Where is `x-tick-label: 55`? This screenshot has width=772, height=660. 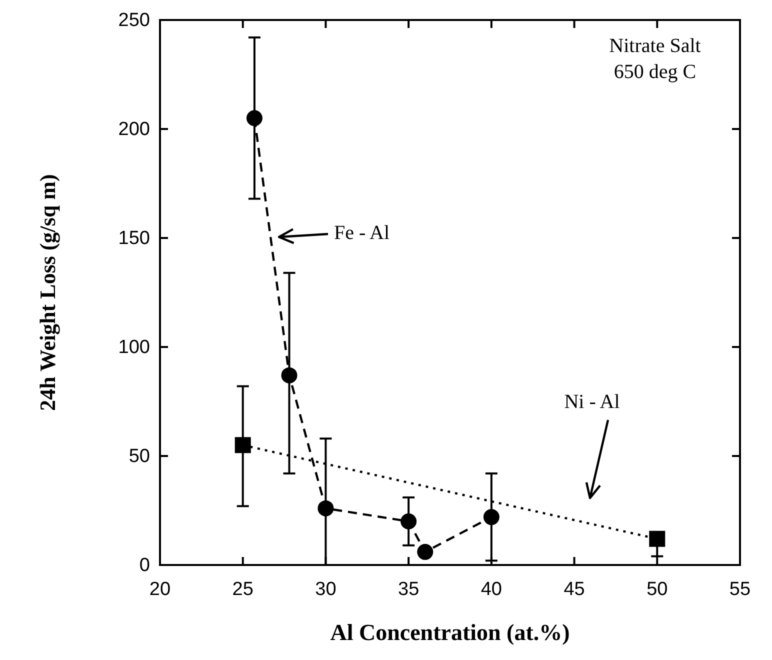
x-tick-label: 55 is located at coordinates (740, 589).